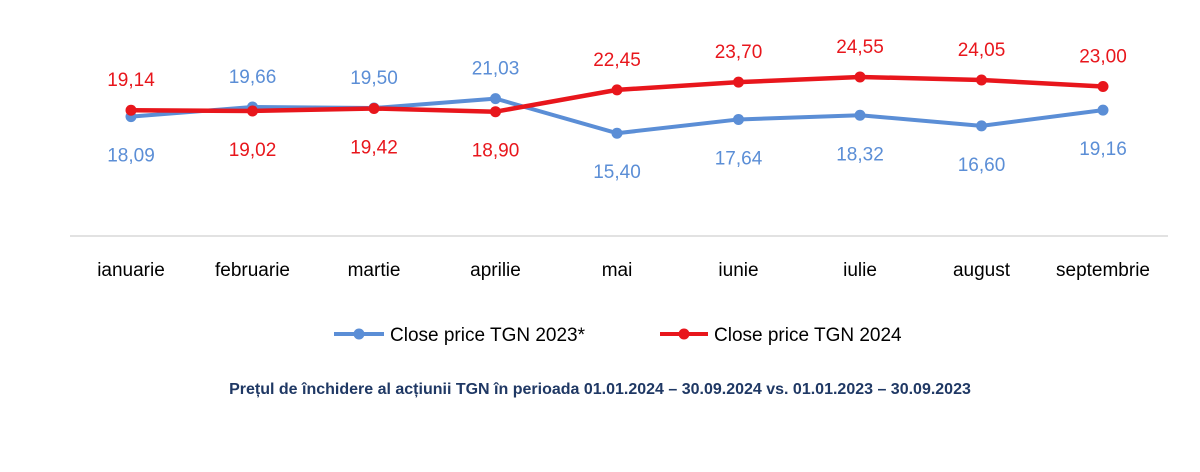  Describe the element at coordinates (617, 270) in the screenshot. I see `x-tick-label-4: mai` at that location.